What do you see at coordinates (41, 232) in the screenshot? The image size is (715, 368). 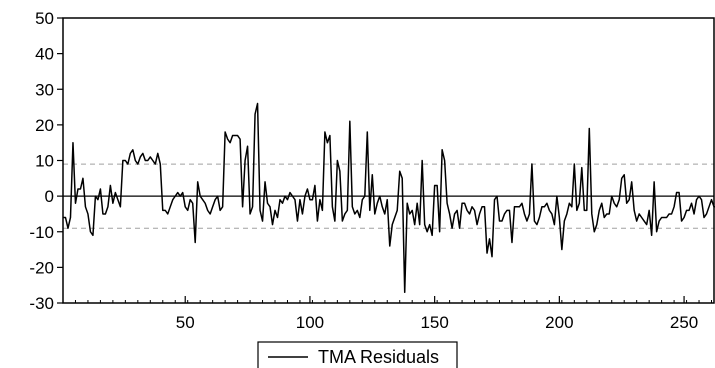 I see `y-tick-label: -10` at bounding box center [41, 232].